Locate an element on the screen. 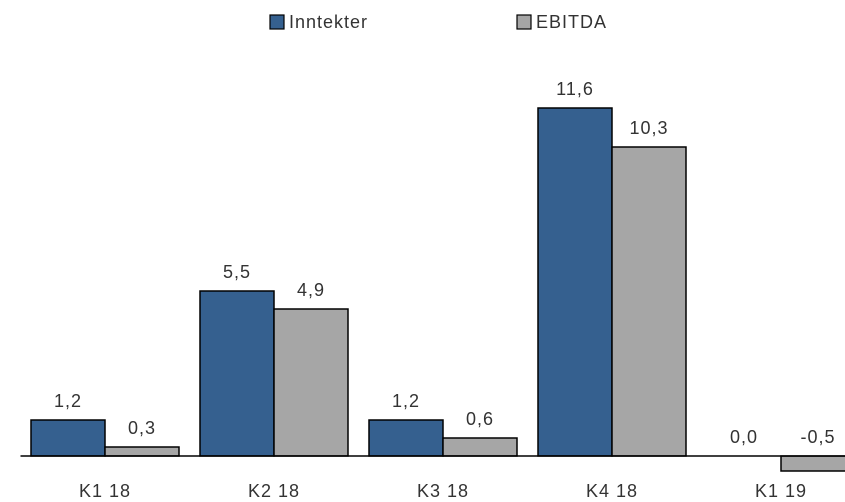 The width and height of the screenshot is (845, 502). value-label: 0,3 is located at coordinates (142, 428).